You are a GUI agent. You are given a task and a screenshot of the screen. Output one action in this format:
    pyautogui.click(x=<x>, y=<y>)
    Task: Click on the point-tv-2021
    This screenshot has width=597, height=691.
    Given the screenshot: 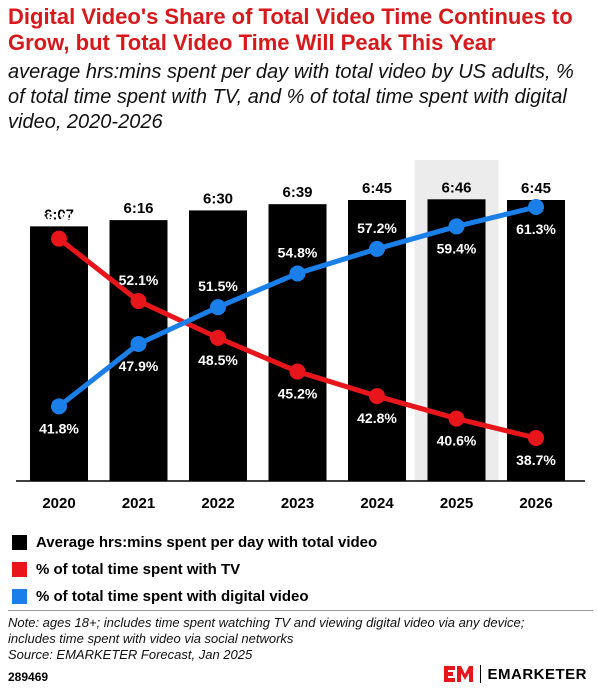 What is the action you would take?
    pyautogui.click(x=138, y=301)
    